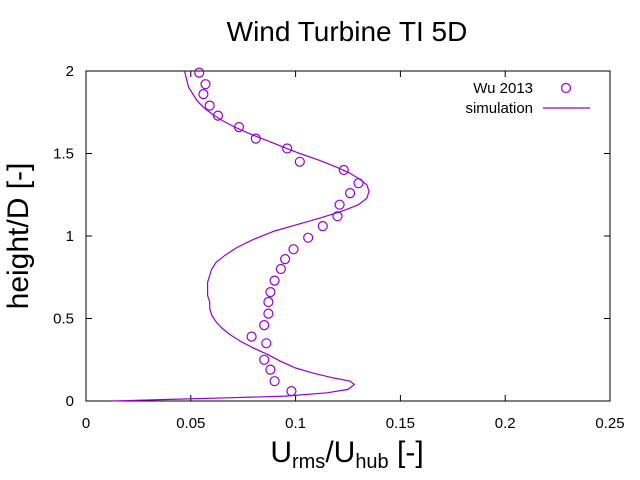 The height and width of the screenshot is (480, 640). I want to click on chart-title: Wind Turbine TI 5D, so click(347, 31).